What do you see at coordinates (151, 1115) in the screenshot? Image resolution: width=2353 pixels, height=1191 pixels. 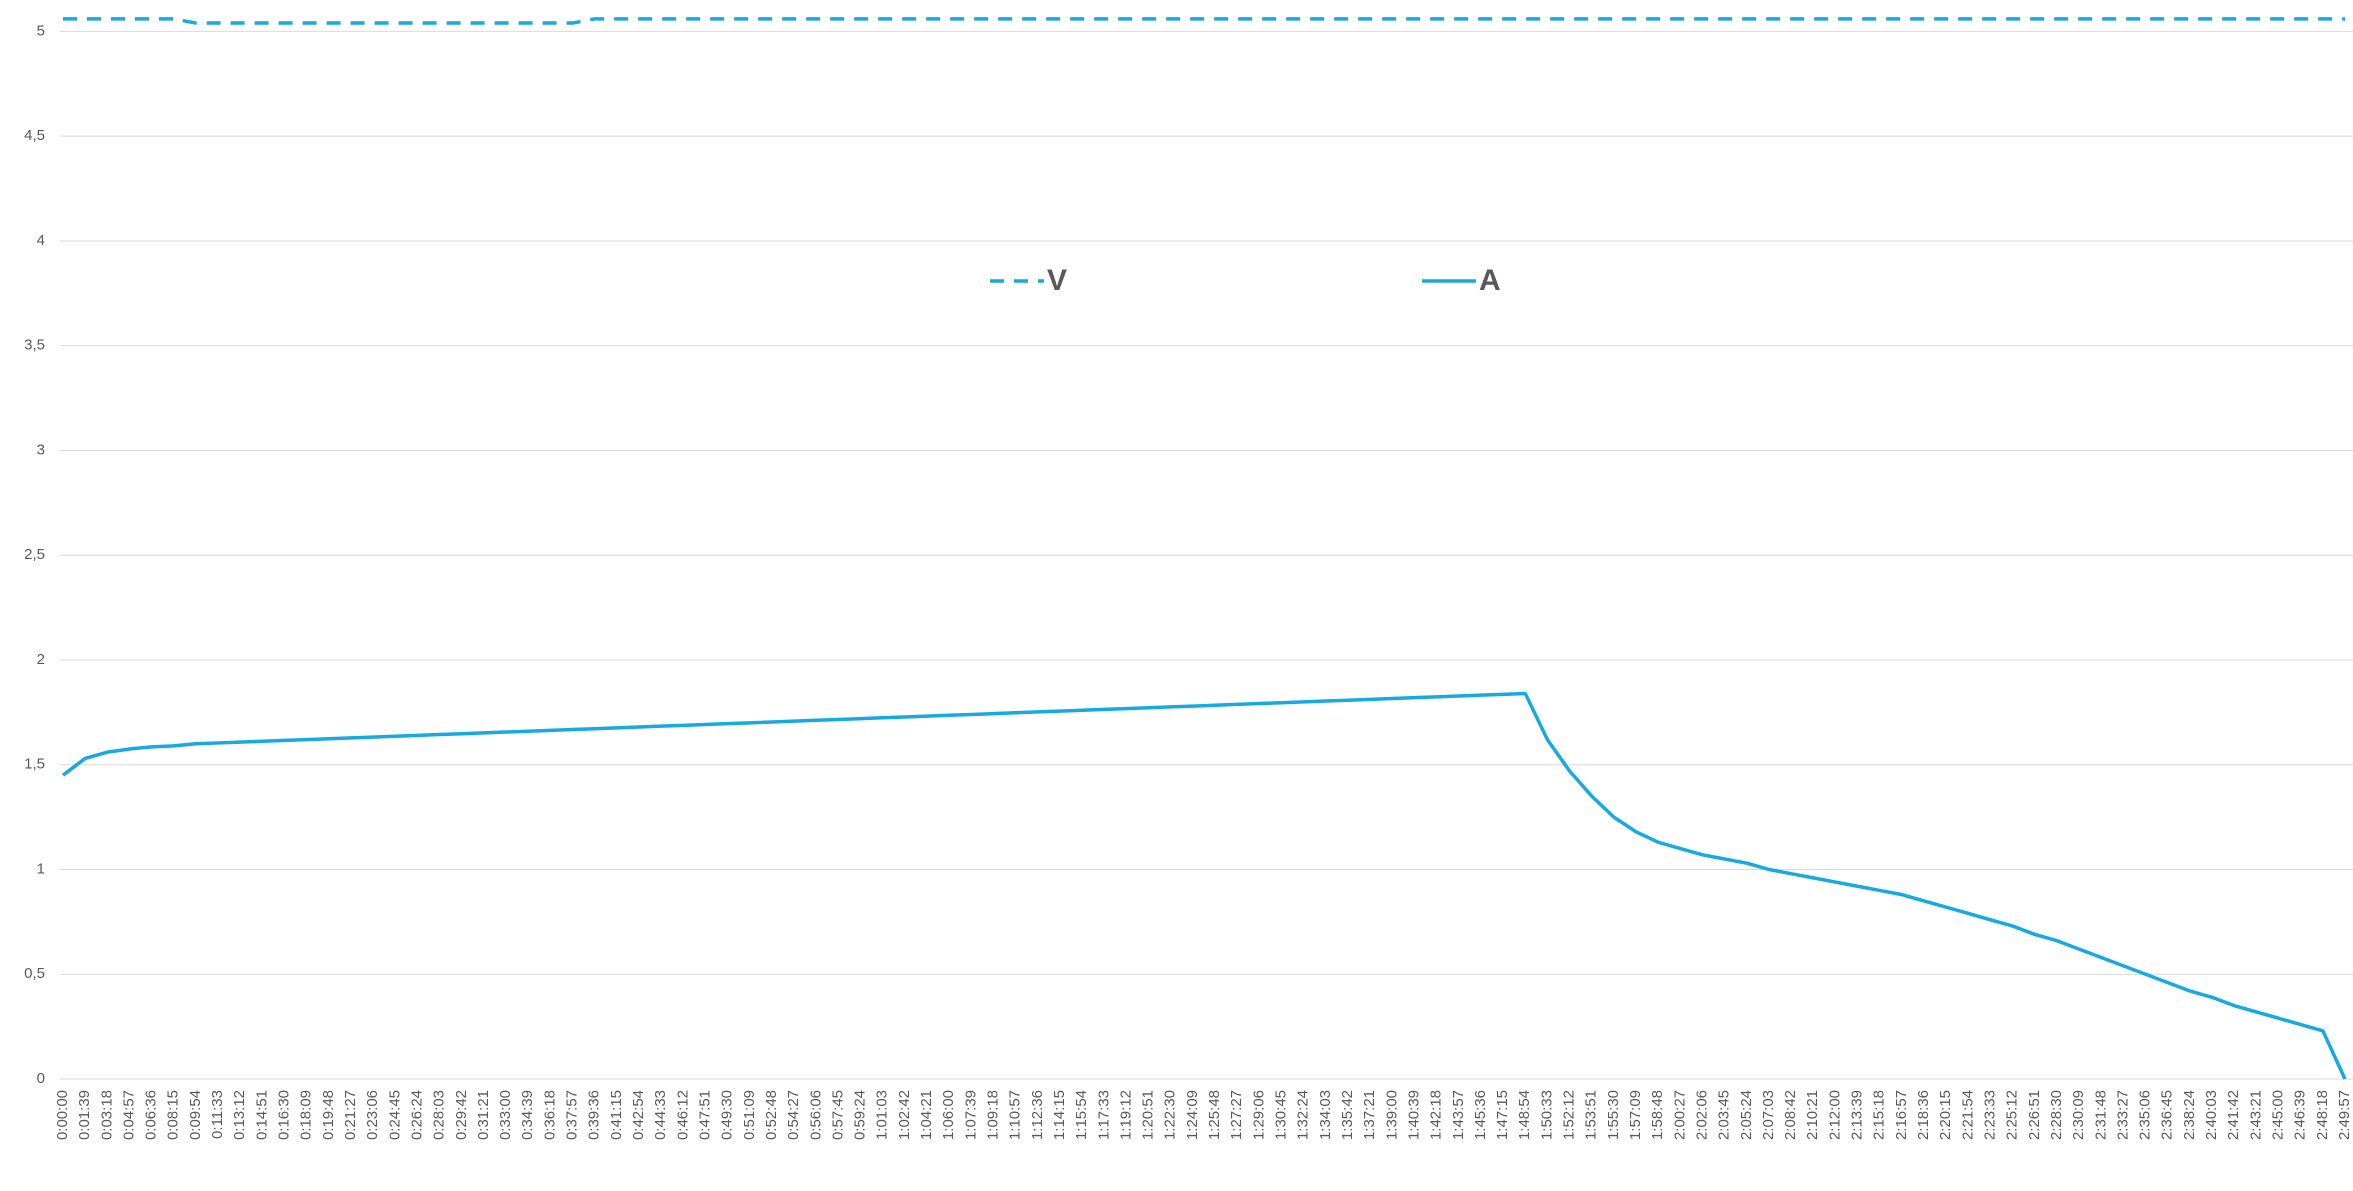 I see `x-tick-label: 0:06:36` at bounding box center [151, 1115].